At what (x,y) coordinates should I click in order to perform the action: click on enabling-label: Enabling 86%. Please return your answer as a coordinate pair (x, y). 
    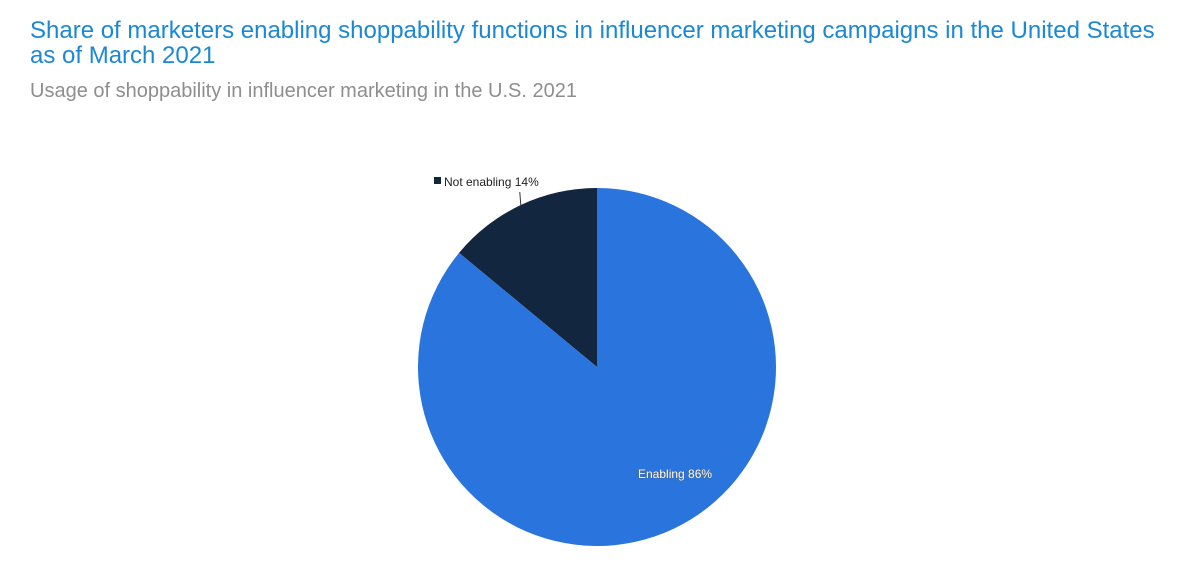
    Looking at the image, I should click on (675, 474).